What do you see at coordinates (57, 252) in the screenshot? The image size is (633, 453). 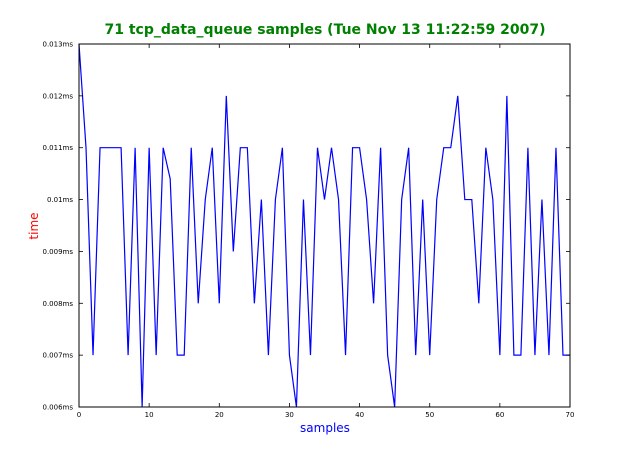 I see `y-tick-label: 0.009ms` at bounding box center [57, 252].